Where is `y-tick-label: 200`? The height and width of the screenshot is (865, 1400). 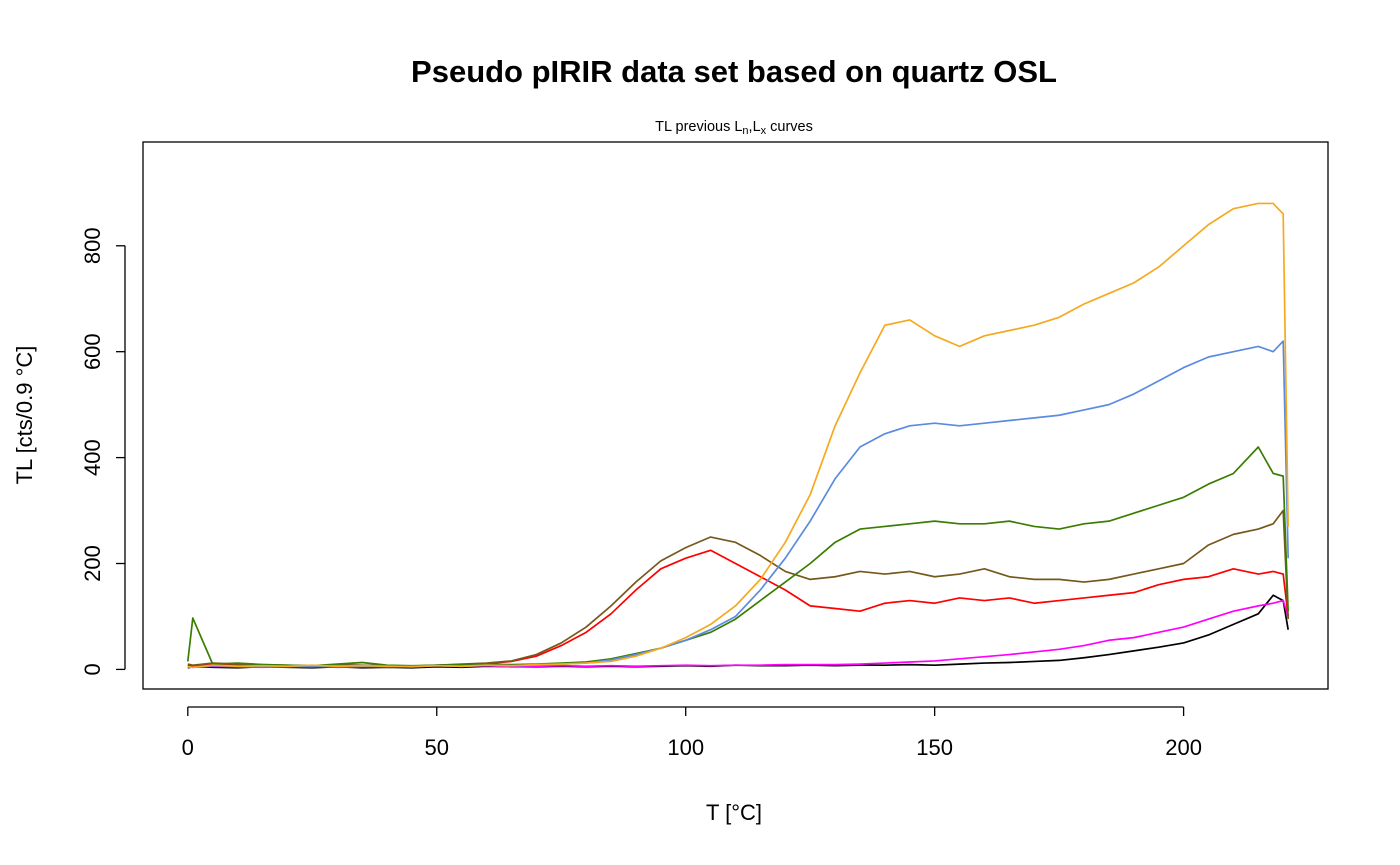 y-tick-label: 200 is located at coordinates (92, 563).